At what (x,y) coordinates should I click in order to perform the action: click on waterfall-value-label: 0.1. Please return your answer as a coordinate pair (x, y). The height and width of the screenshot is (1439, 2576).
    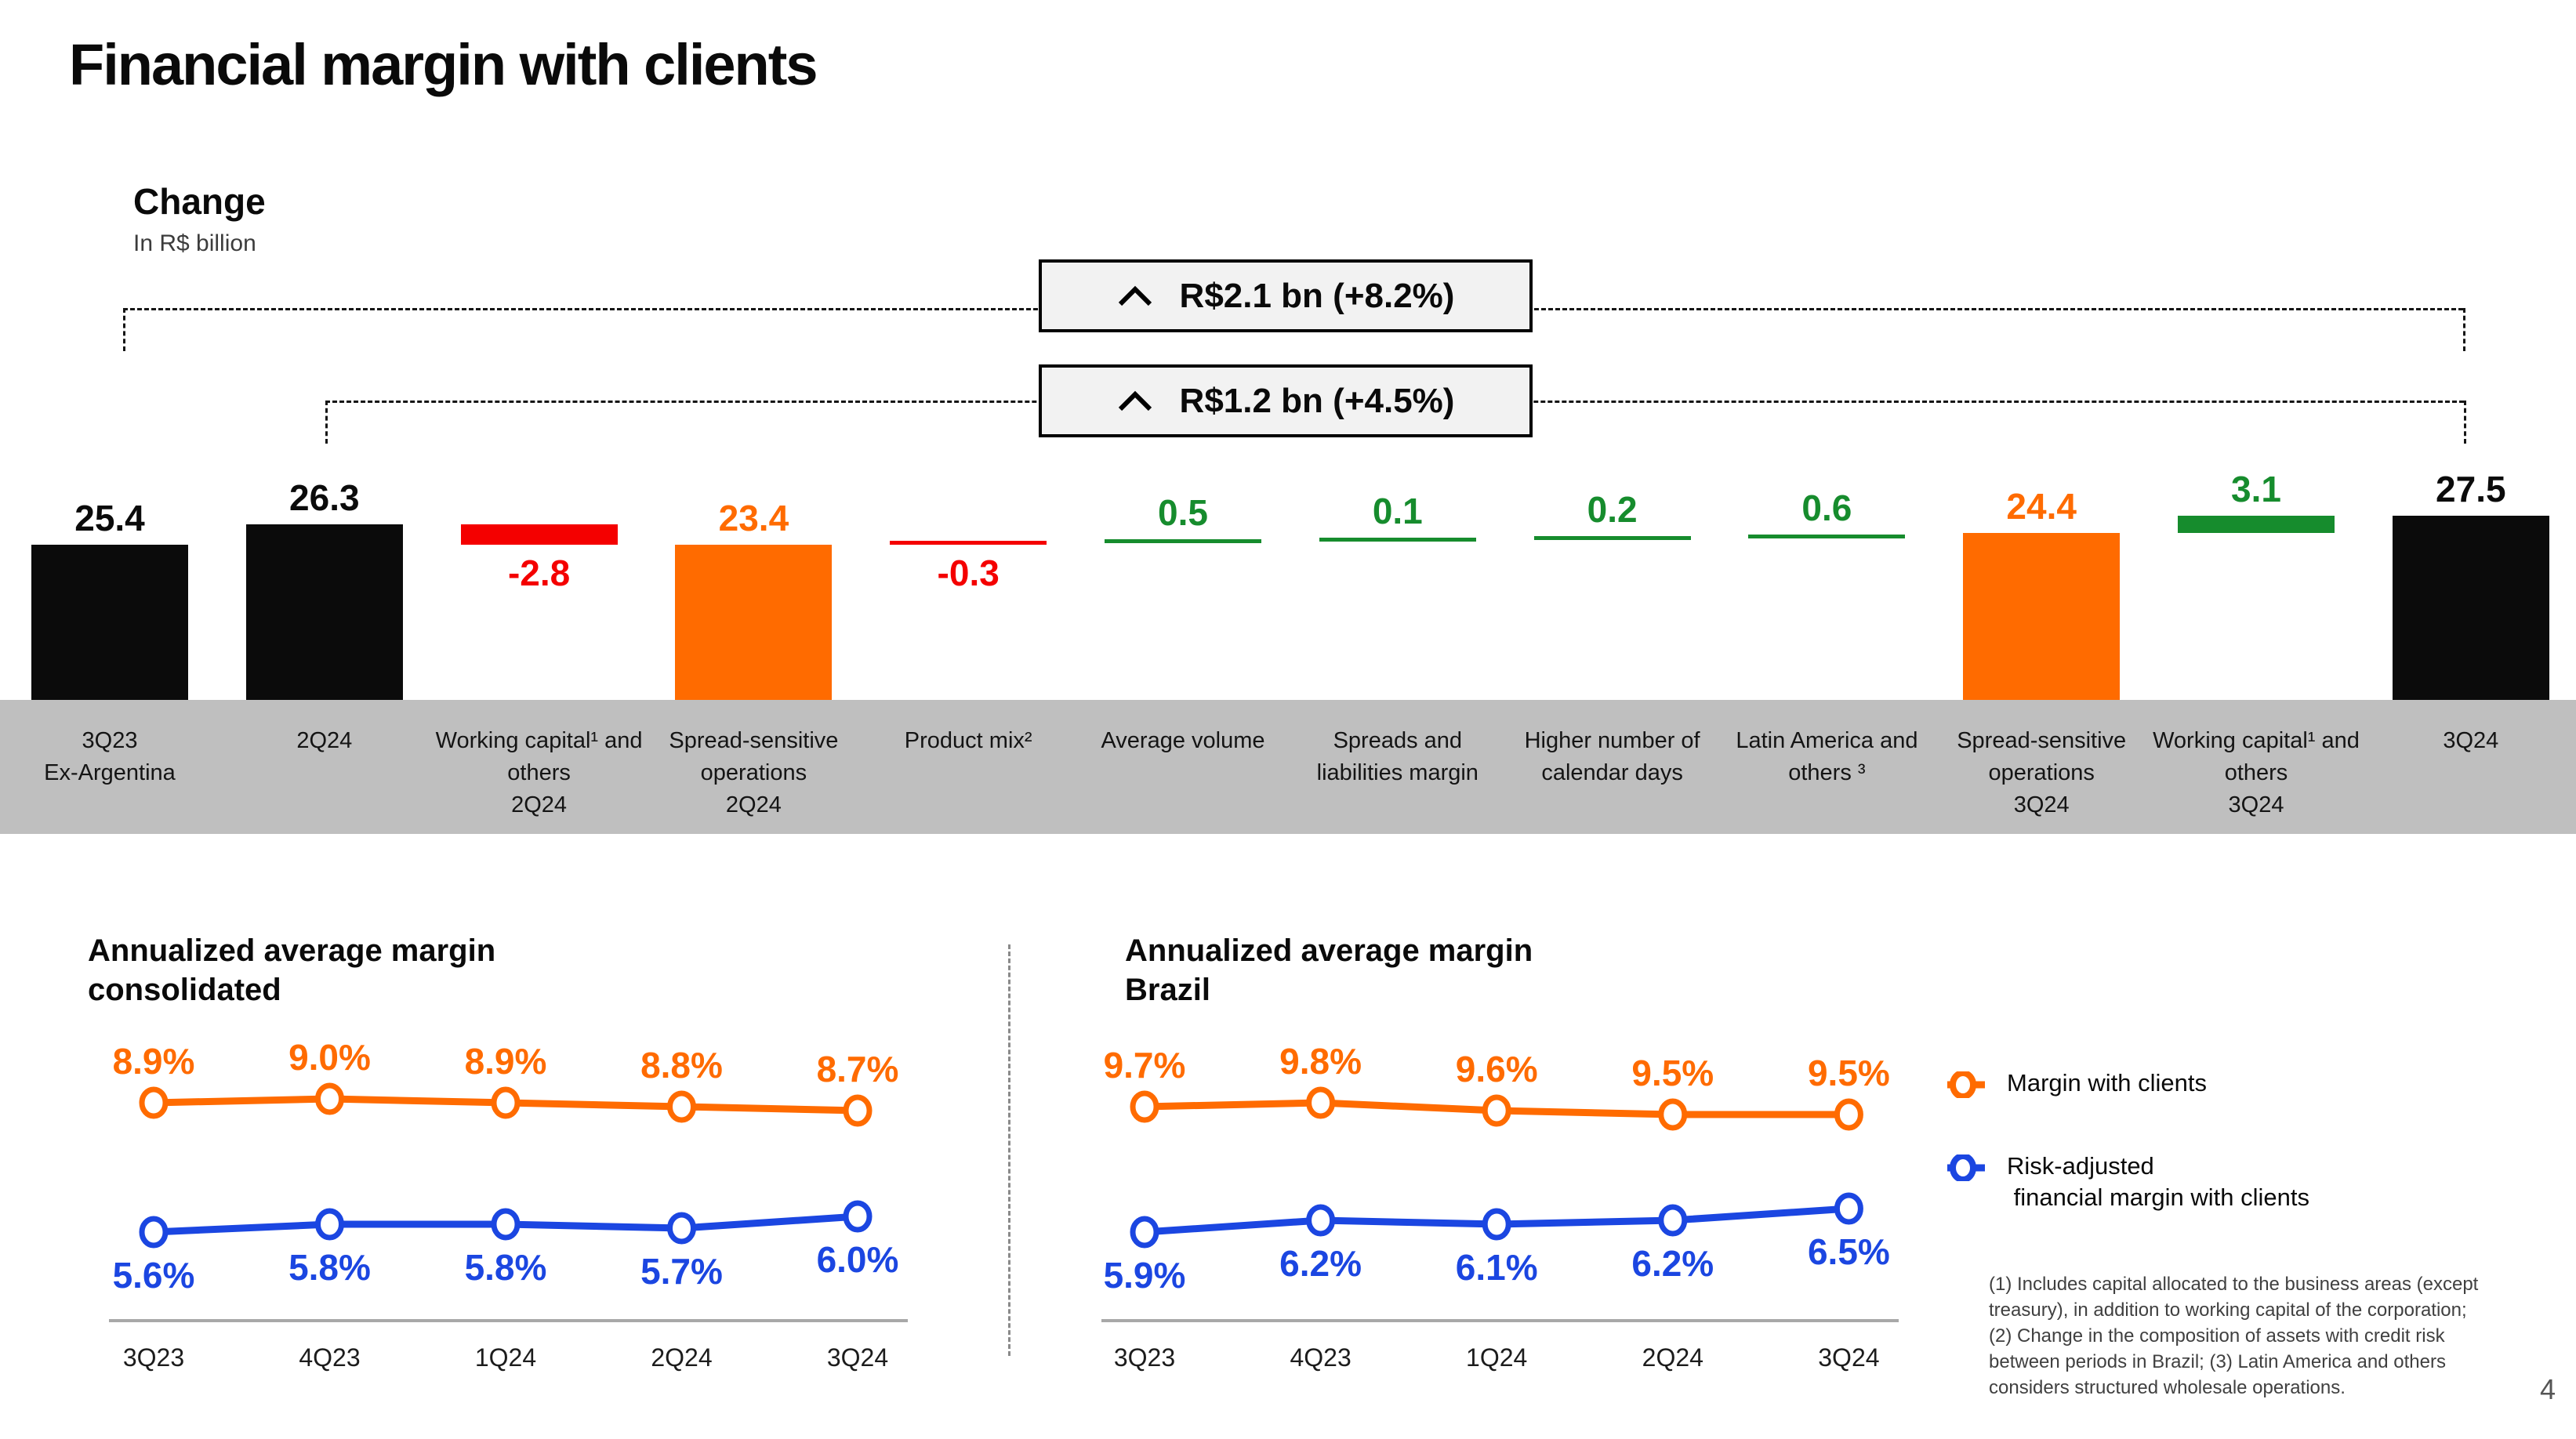
    Looking at the image, I should click on (1398, 511).